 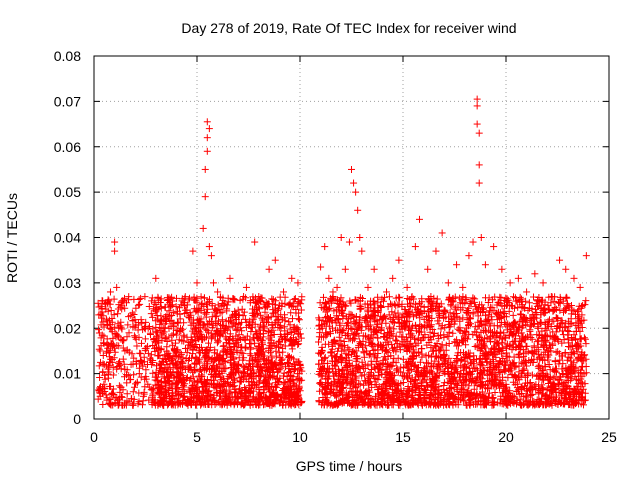 What do you see at coordinates (77, 419) in the screenshot?
I see `y-tick-label: 0` at bounding box center [77, 419].